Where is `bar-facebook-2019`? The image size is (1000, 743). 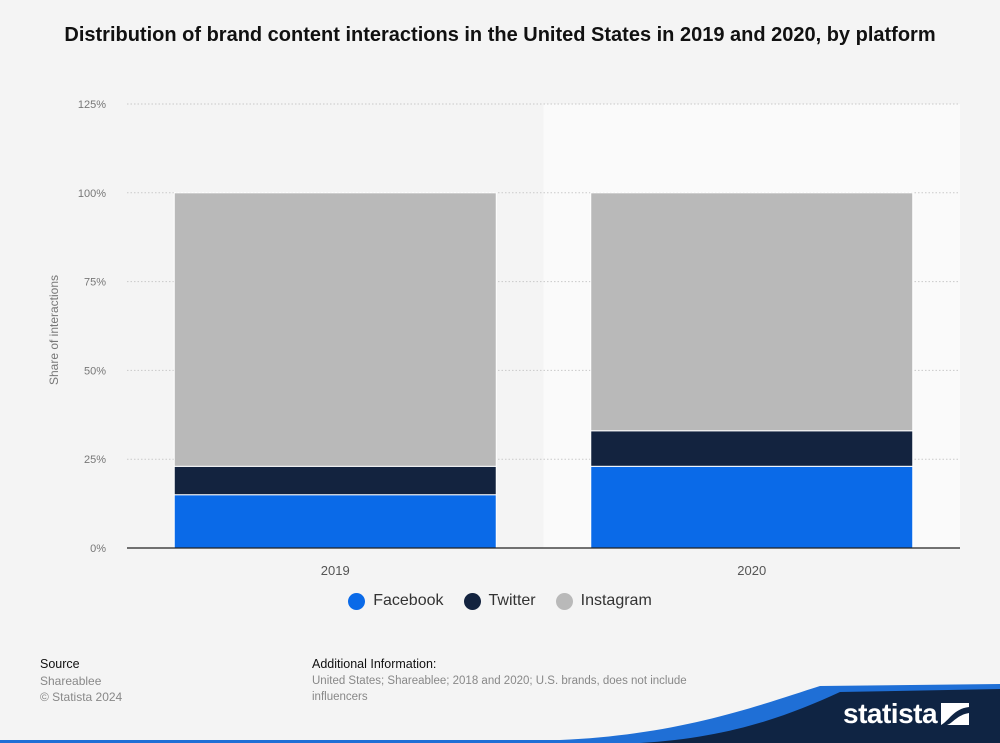 bar-facebook-2019 is located at coordinates (335, 521).